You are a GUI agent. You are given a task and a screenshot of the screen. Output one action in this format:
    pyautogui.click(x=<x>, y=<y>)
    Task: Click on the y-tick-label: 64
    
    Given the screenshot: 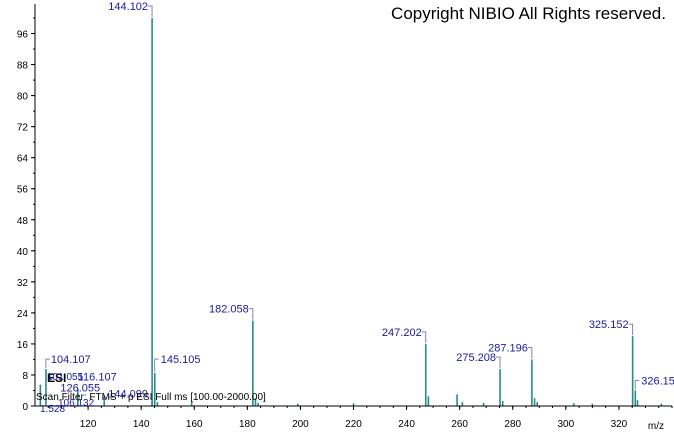 What is the action you would take?
    pyautogui.click(x=23, y=159)
    